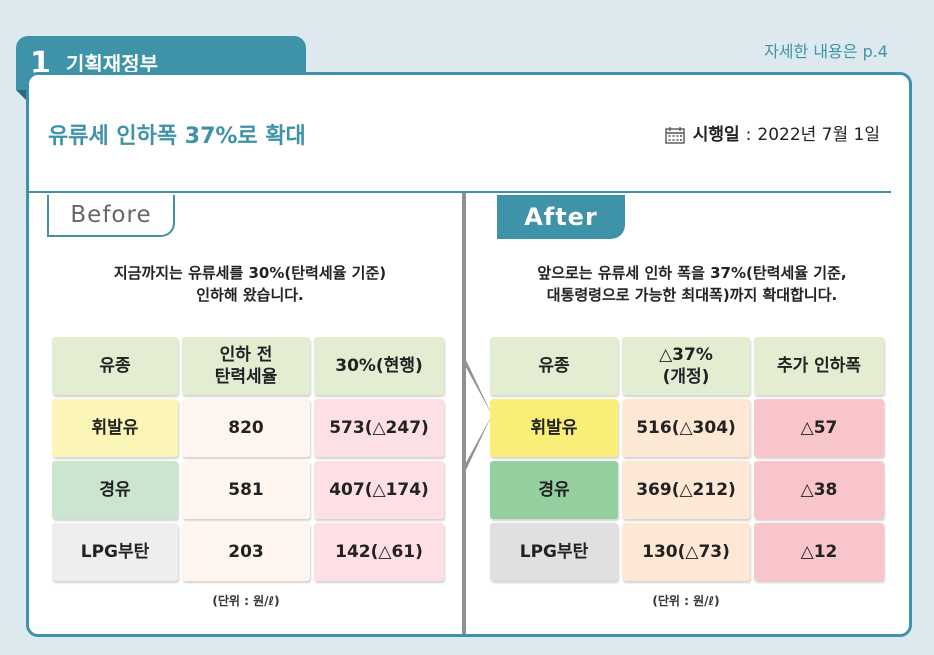 The height and width of the screenshot is (655, 934). What do you see at coordinates (716, 135) in the screenshot?
I see `effective-date-label: 시행일` at bounding box center [716, 135].